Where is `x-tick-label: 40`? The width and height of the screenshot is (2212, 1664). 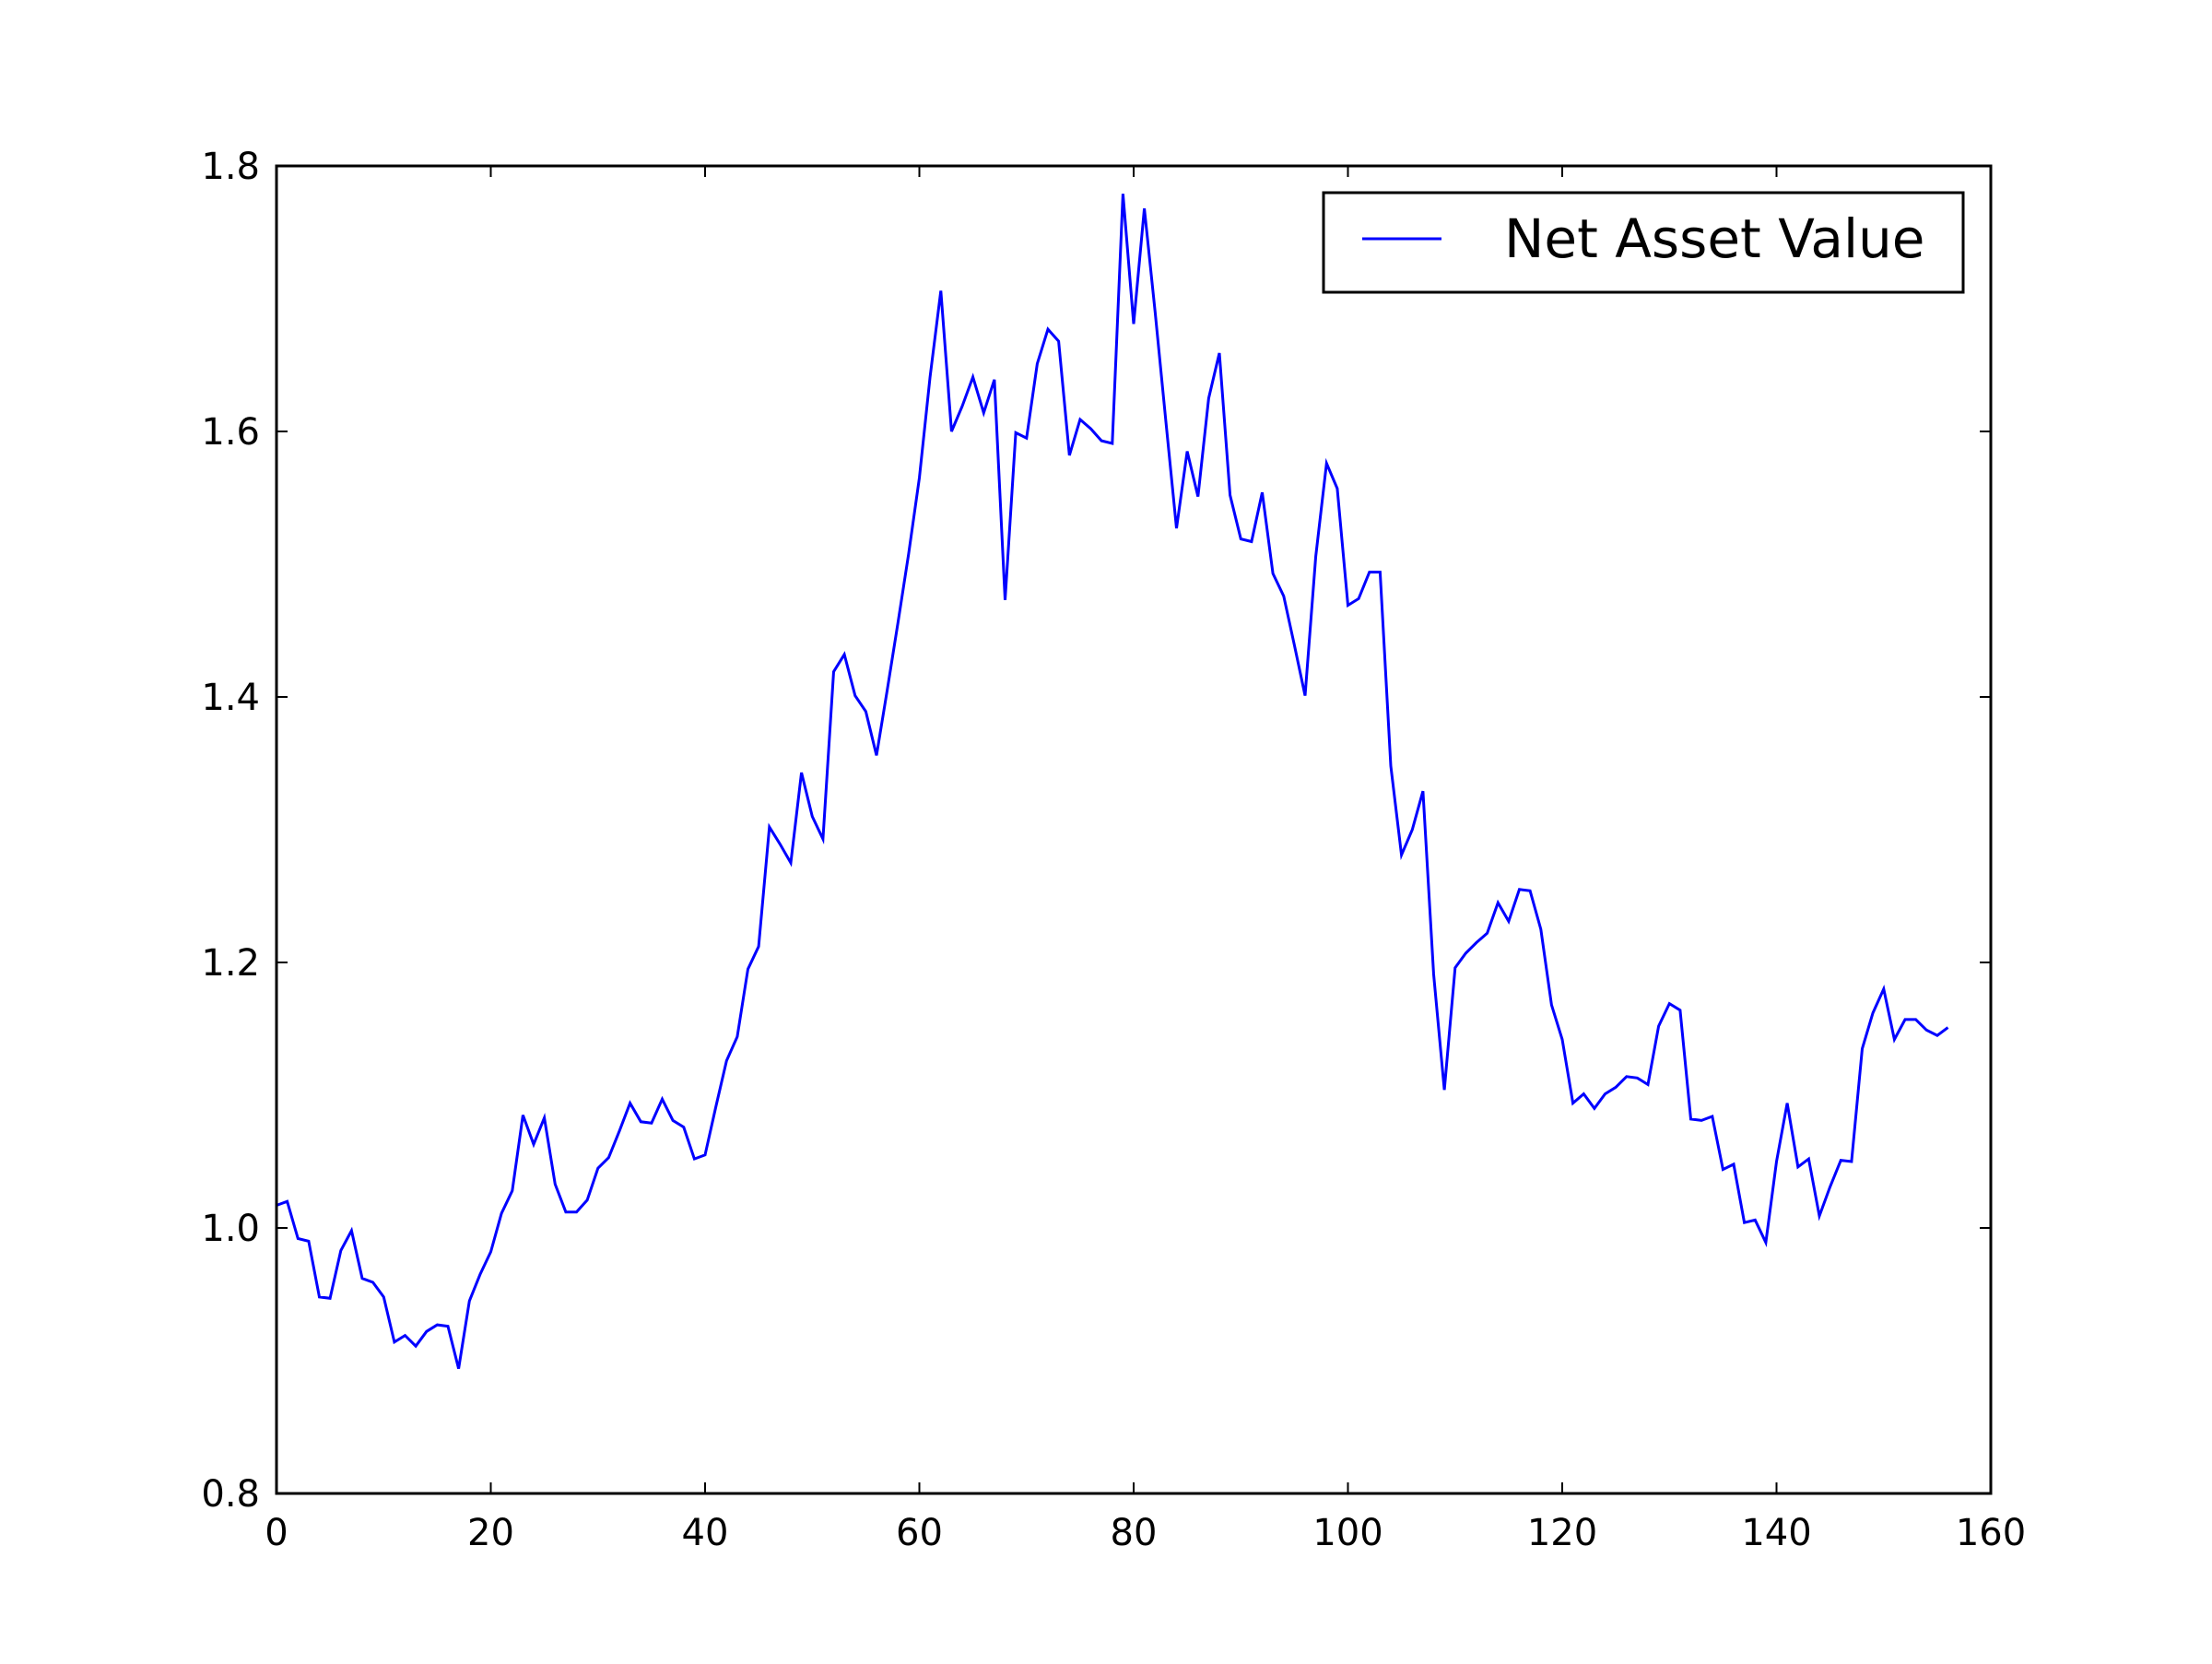 x-tick-label: 40 is located at coordinates (705, 1533).